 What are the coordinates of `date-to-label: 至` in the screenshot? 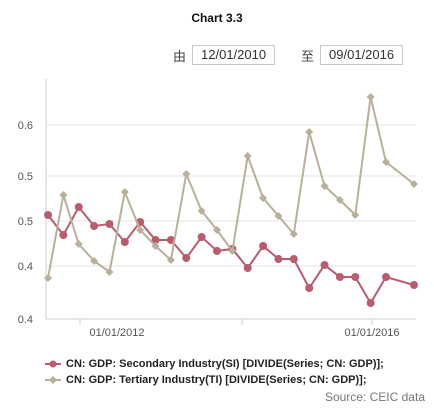 It's located at (308, 57).